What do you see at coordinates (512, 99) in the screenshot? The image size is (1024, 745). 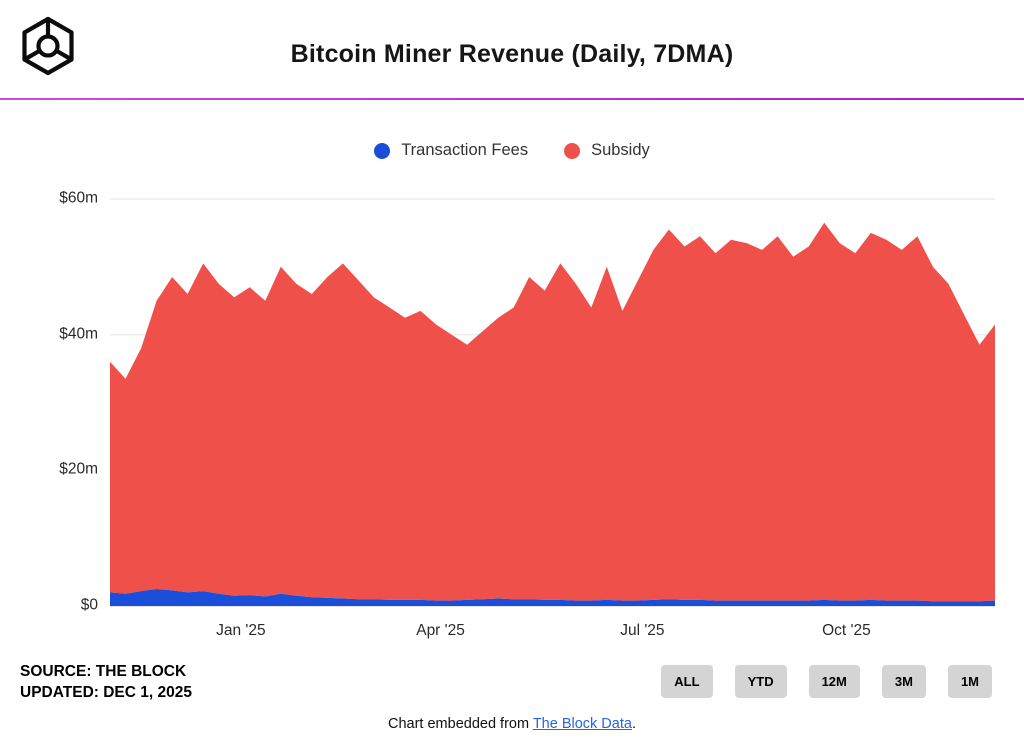 I see `header-divider` at bounding box center [512, 99].